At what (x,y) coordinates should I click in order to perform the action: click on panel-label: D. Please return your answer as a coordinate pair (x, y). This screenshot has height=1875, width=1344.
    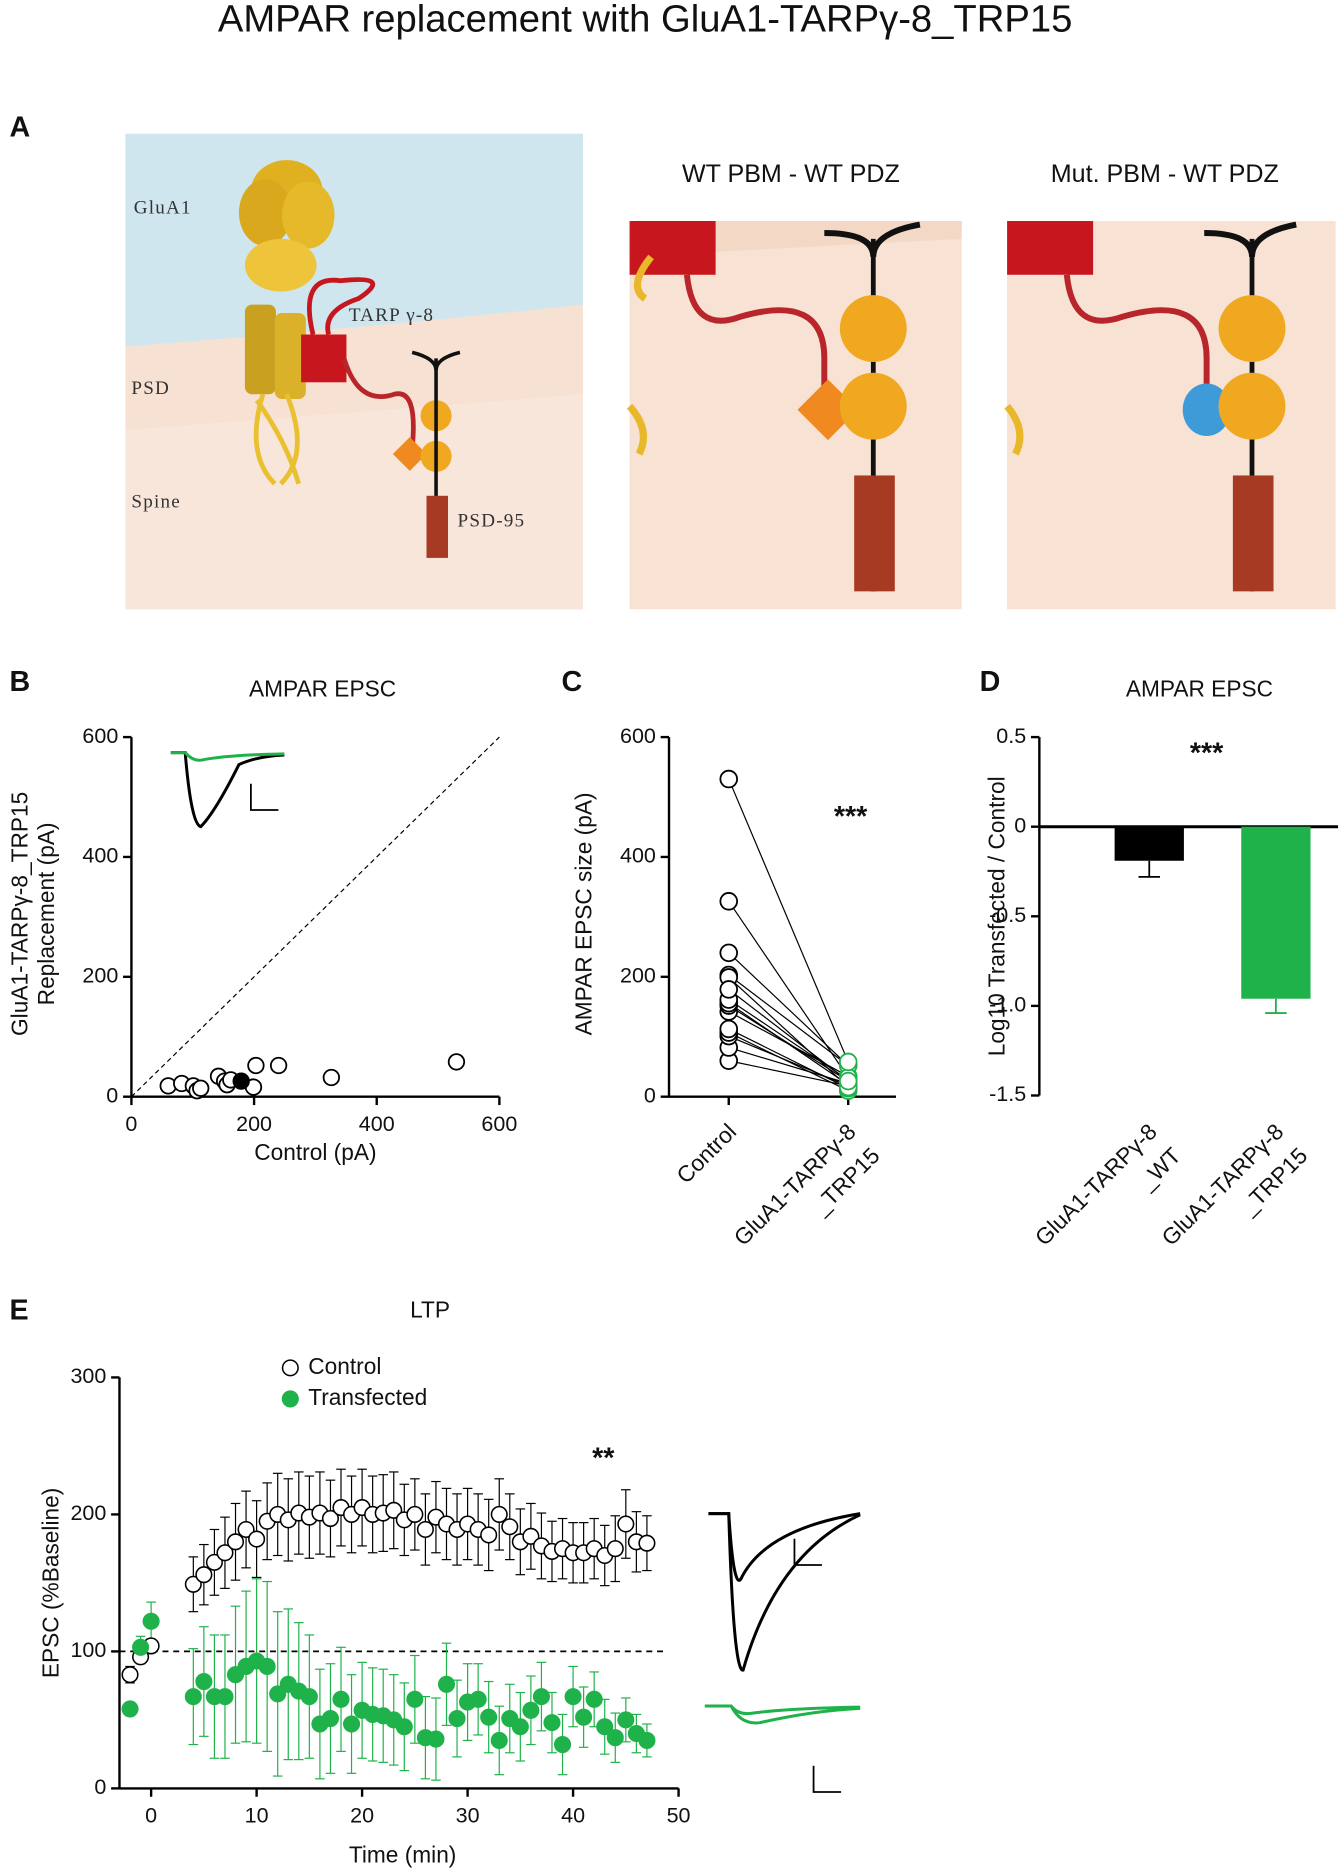
    Looking at the image, I should click on (990, 682).